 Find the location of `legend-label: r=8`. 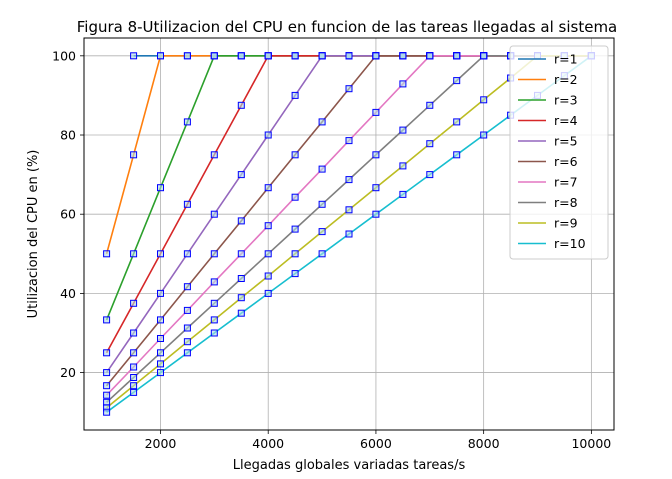

legend-label: r=8 is located at coordinates (566, 202).